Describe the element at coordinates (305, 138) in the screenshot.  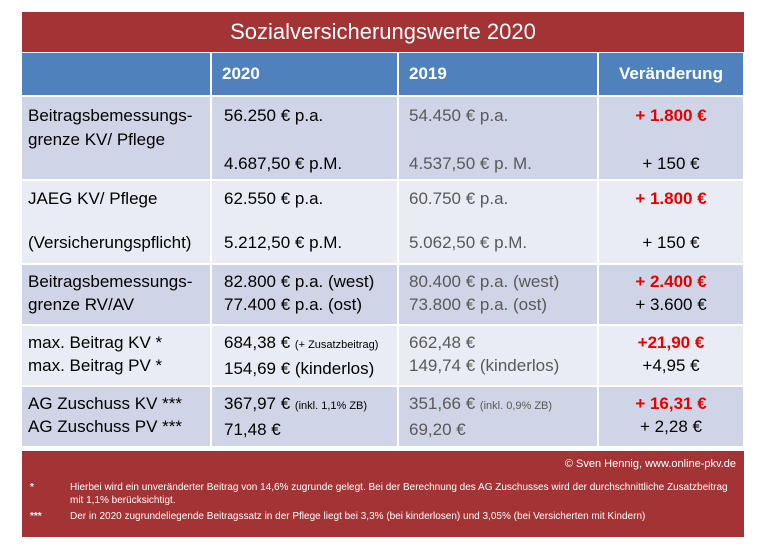
I see `value-2020: 56.250 € p.a. 4.687,50 € p.M.` at that location.